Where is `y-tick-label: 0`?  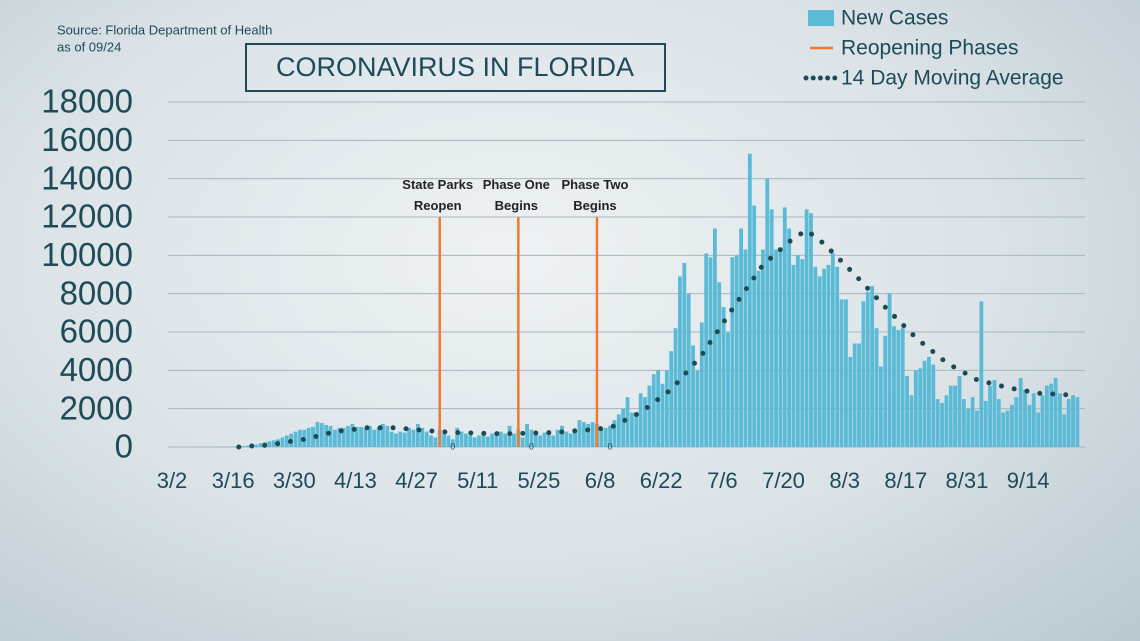
y-tick-label: 0 is located at coordinates (124, 446).